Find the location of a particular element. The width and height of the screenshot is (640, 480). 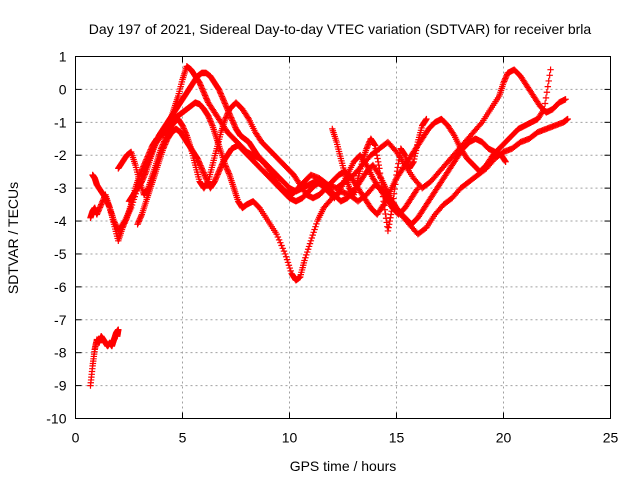

y-tick-label: -7 is located at coordinates (60, 320).